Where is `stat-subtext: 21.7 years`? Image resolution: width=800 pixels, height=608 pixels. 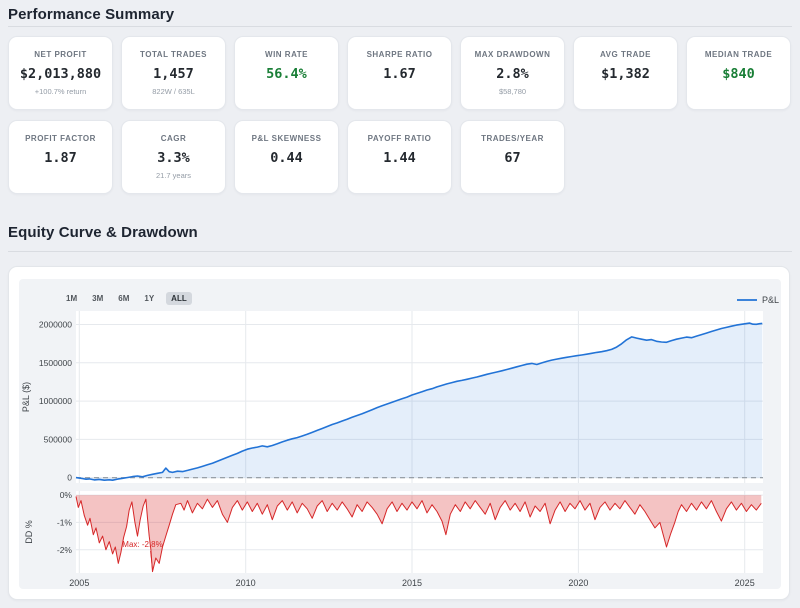 stat-subtext: 21.7 years is located at coordinates (173, 175).